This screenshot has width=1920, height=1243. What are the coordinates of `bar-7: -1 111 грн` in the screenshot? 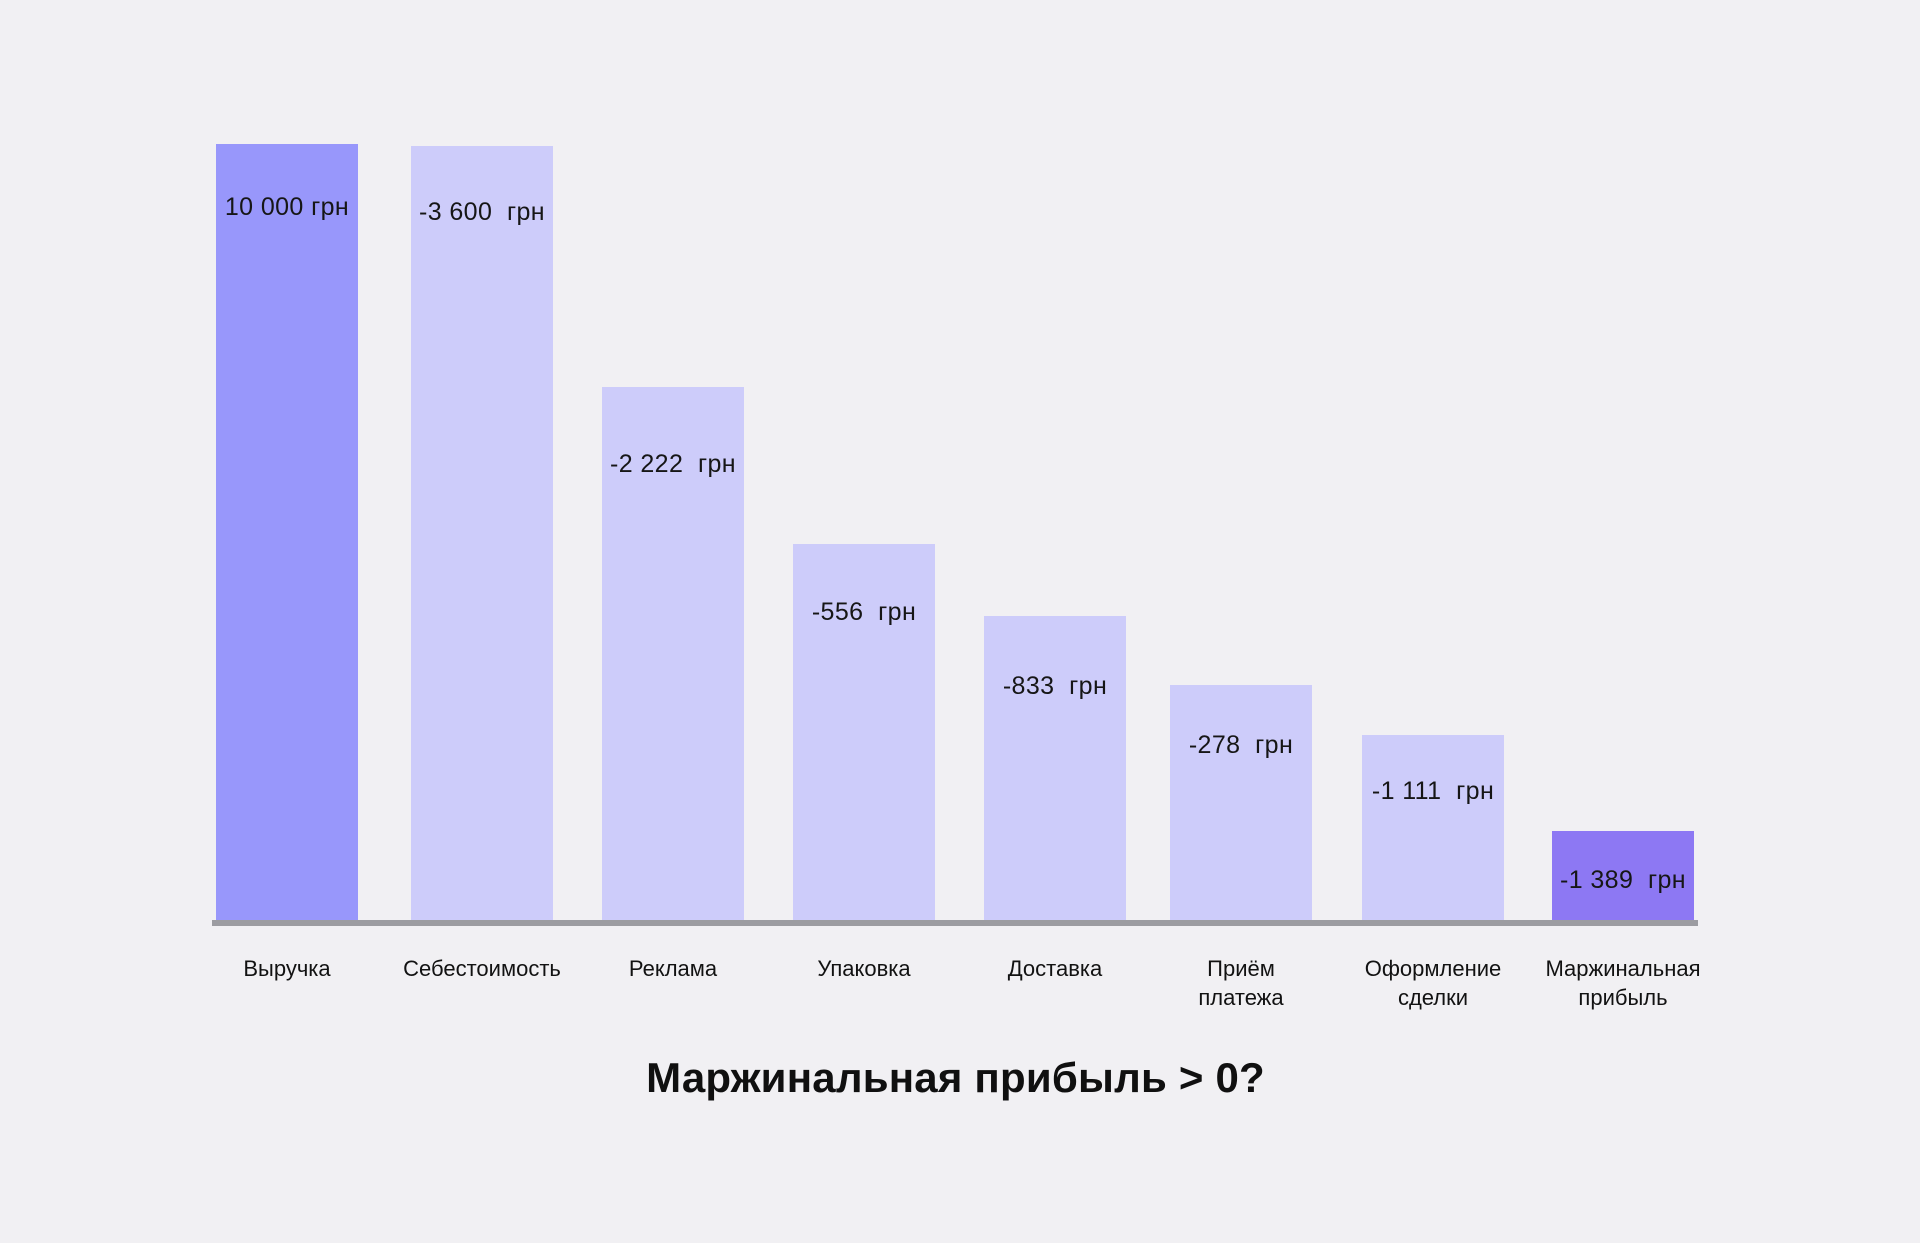 It's located at (1433, 828).